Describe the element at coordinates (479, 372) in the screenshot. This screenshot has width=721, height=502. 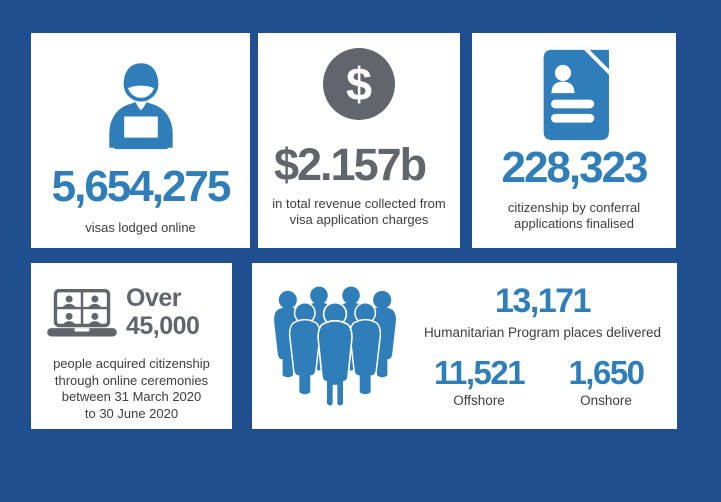
I see `offshore-value: 11,521` at that location.